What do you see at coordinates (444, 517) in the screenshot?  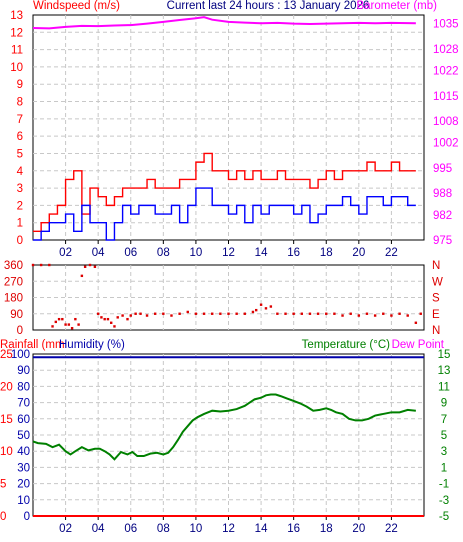 I see `temperature-tick-label: -5` at bounding box center [444, 517].